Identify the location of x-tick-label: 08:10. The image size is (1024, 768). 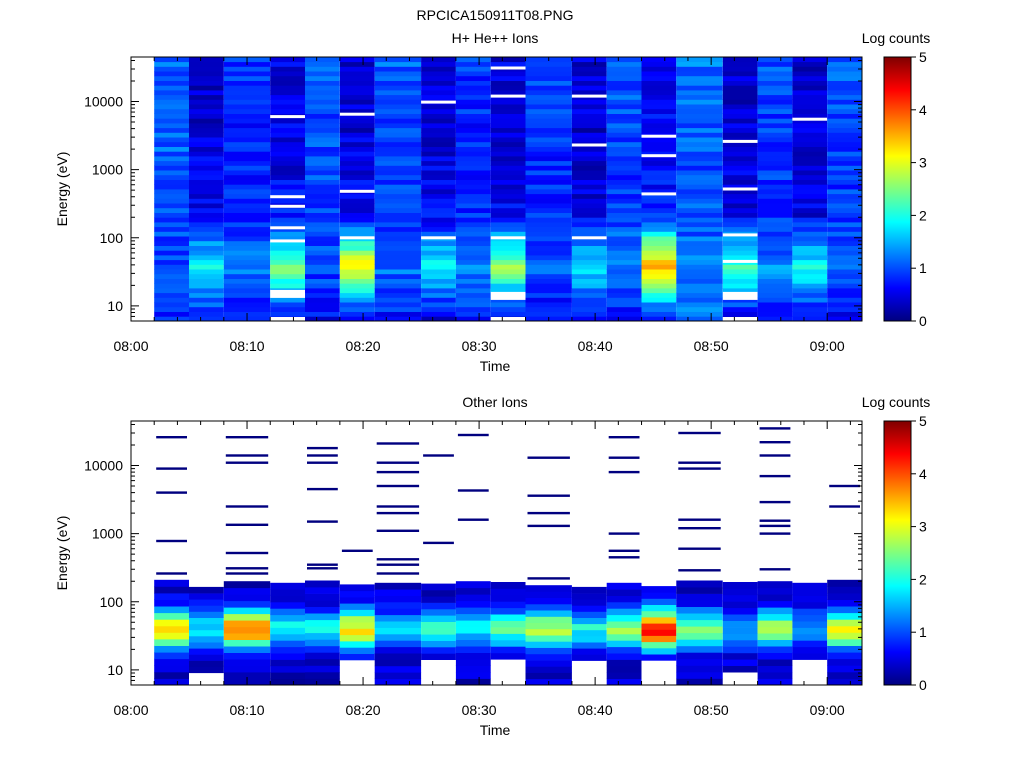
(247, 346).